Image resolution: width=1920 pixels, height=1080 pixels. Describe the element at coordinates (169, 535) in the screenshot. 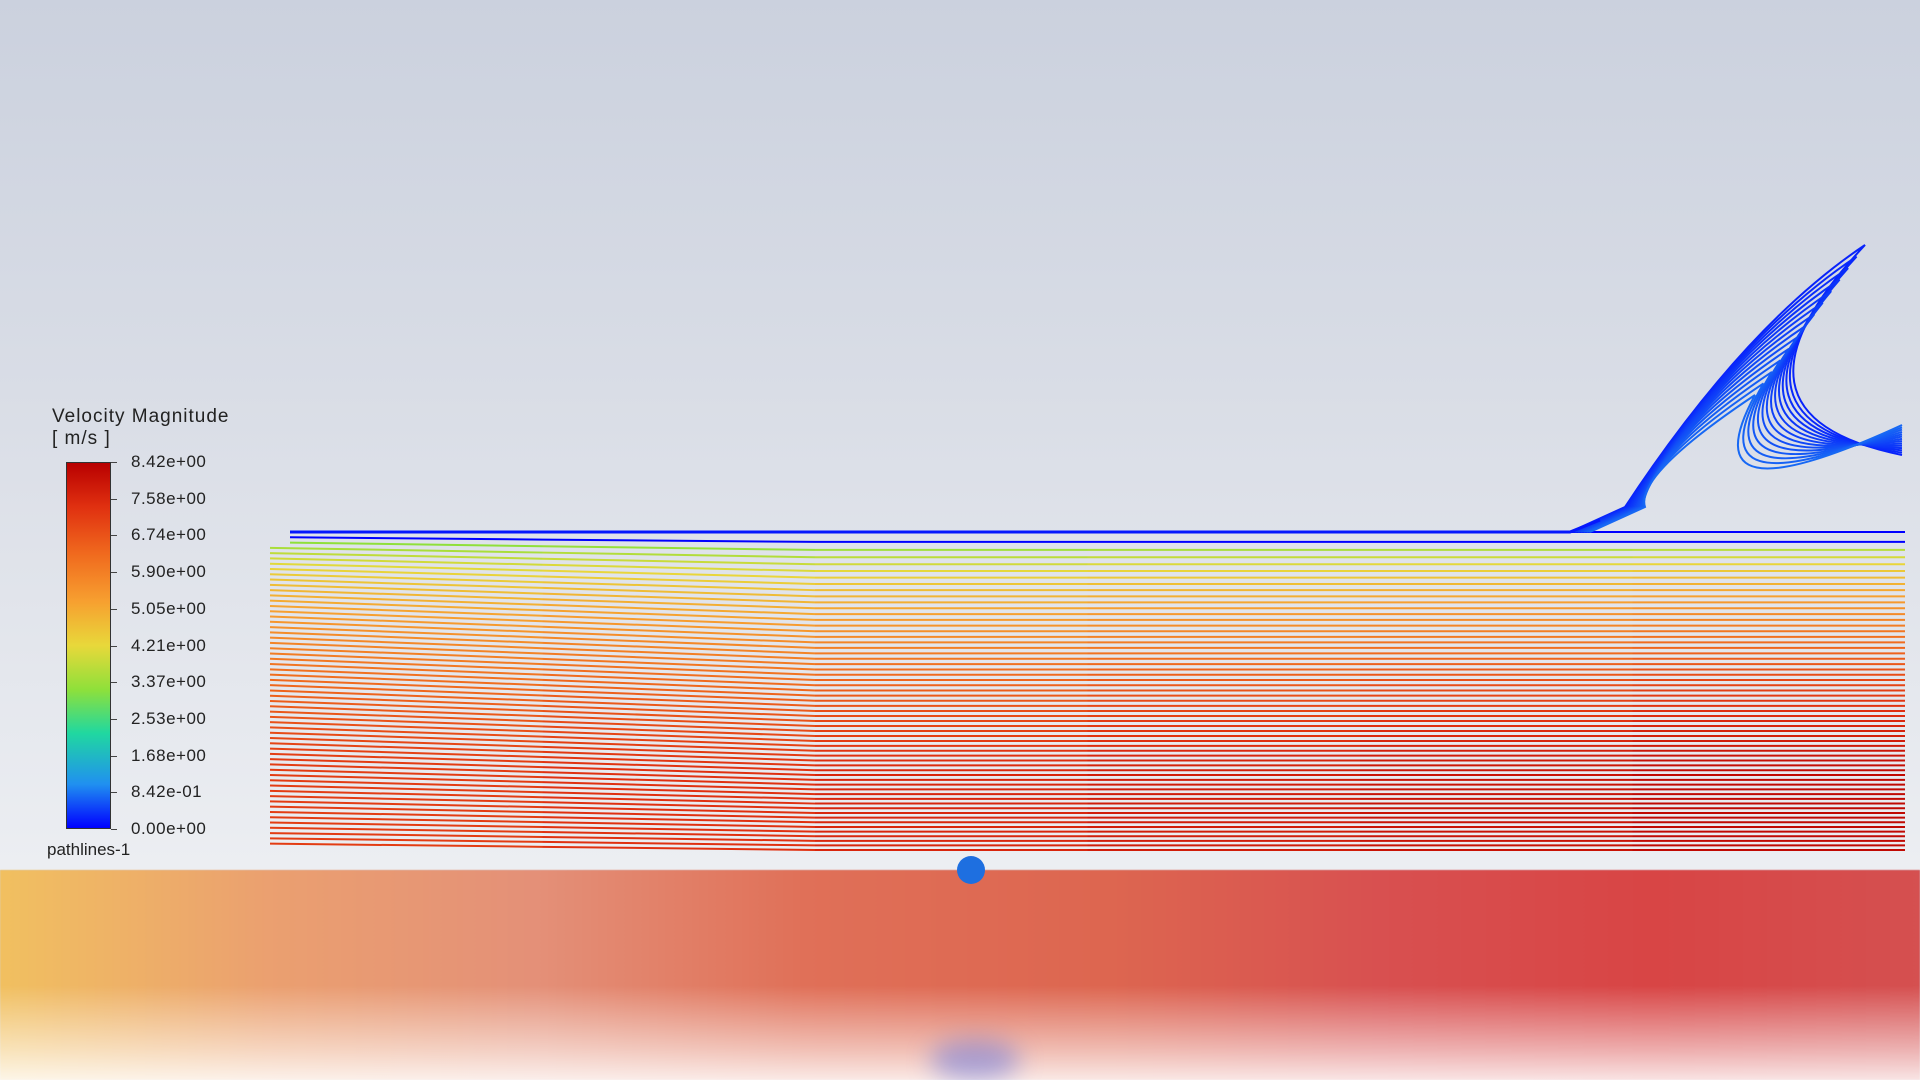

I see `colorbar-tick-label: 6.74e+00` at that location.